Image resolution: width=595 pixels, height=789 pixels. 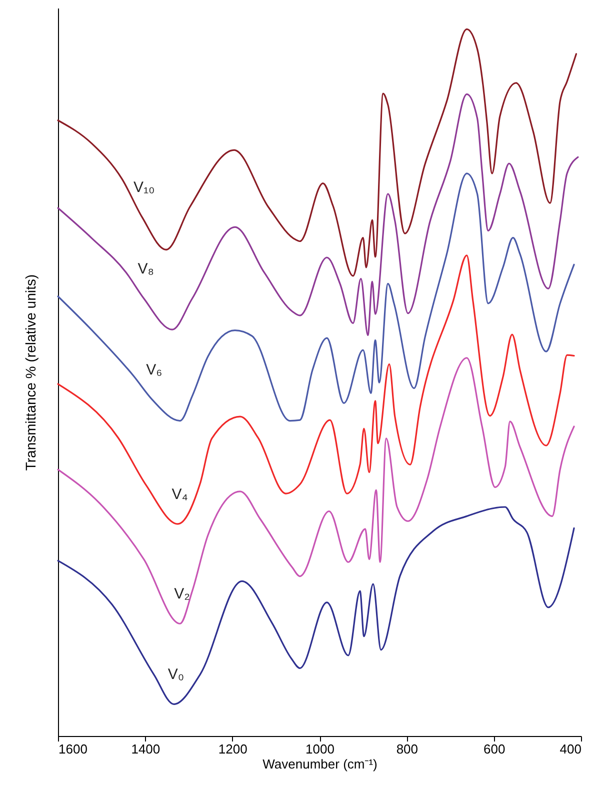 I want to click on x-tick-label: 1200, so click(x=233, y=749).